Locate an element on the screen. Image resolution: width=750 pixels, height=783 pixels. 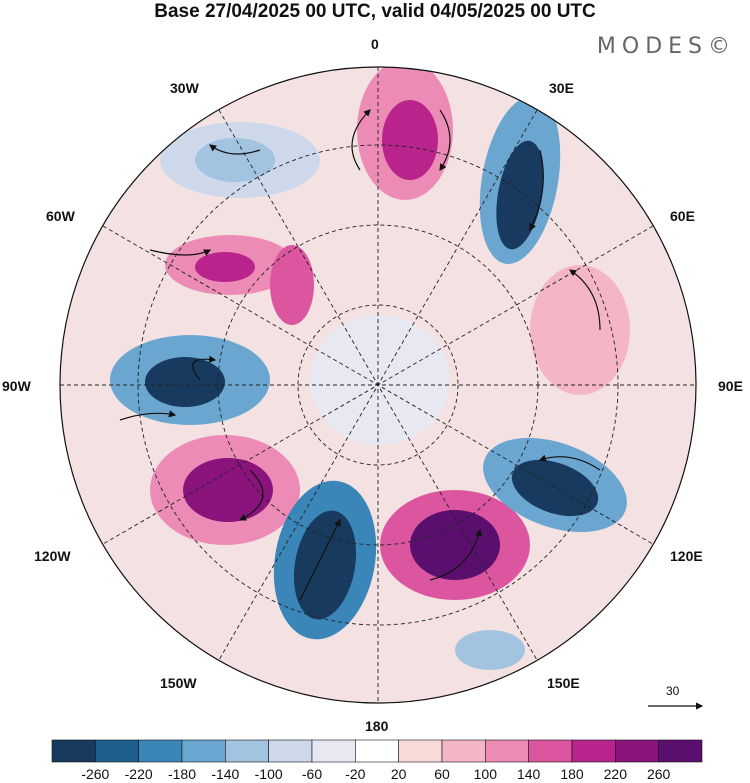
colorbar-tick-label: -140 is located at coordinates (225, 774).